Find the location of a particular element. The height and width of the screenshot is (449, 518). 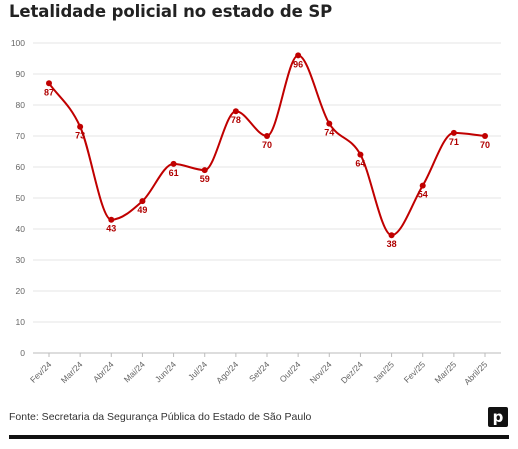

x-tick-label: Mar/25 is located at coordinates (445, 372).